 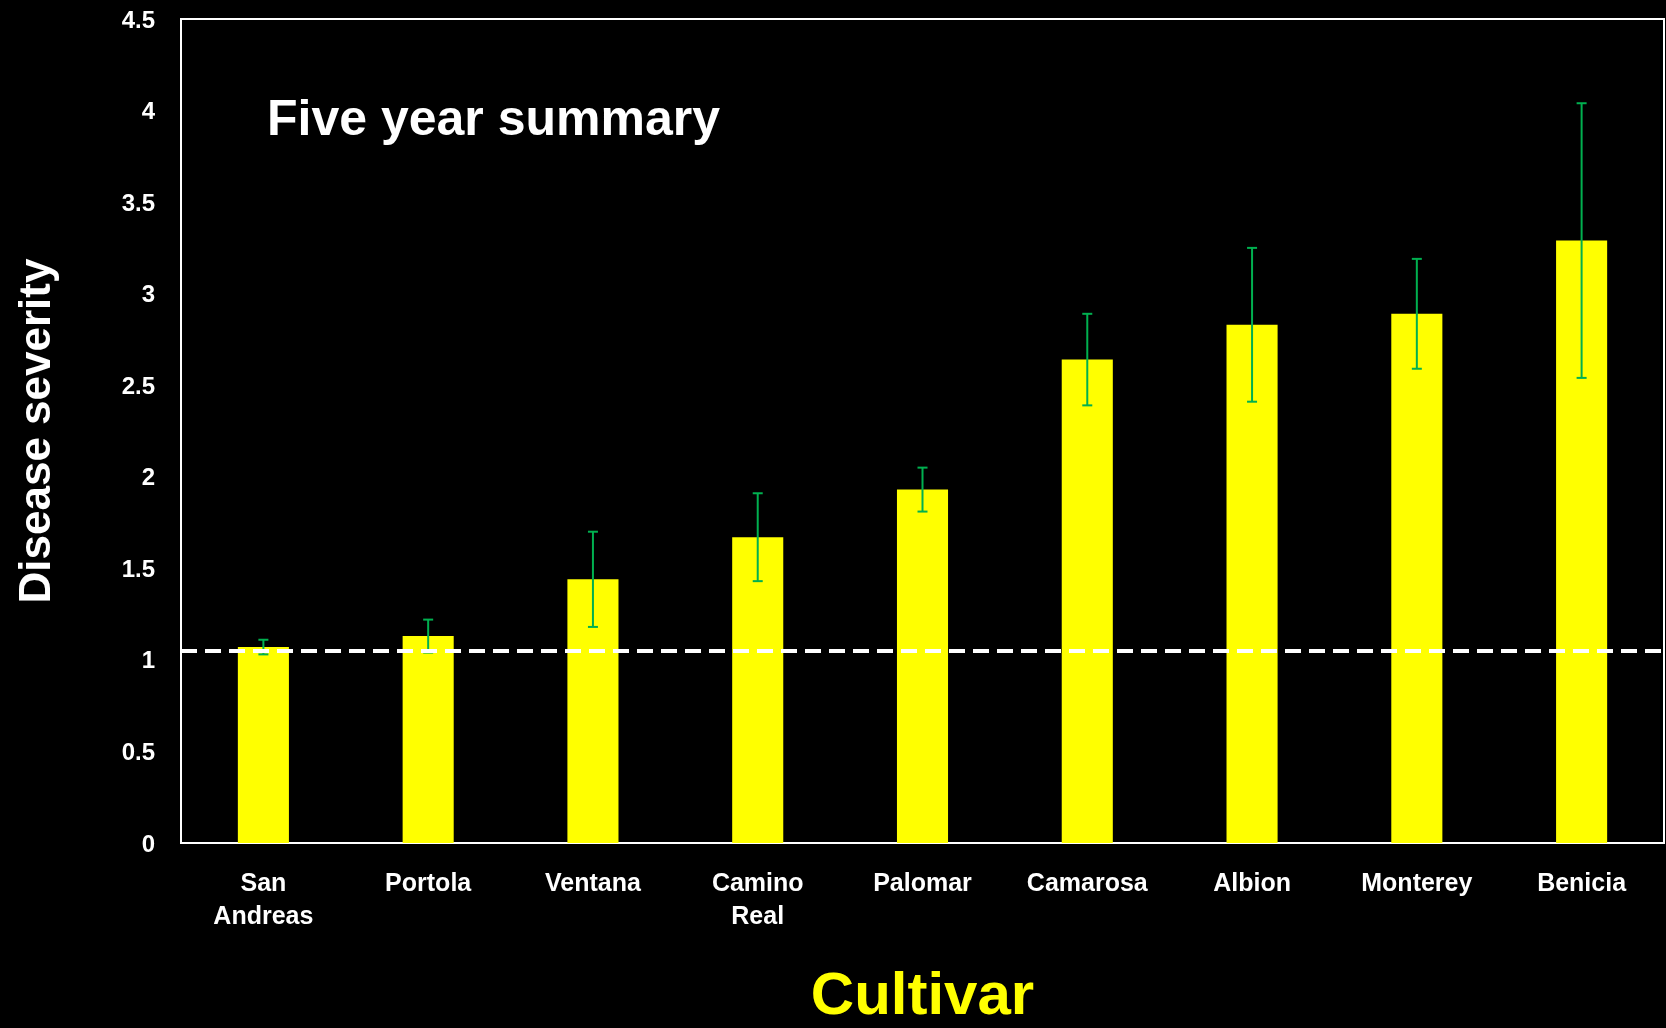 I want to click on y-tick-label: 1, so click(x=148, y=660).